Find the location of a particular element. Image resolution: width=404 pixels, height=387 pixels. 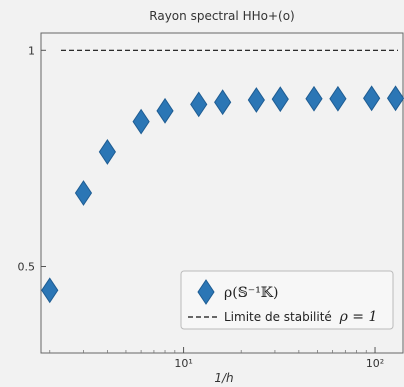

chart-title: Rayon spectral HHo+(o) is located at coordinates (221, 16).